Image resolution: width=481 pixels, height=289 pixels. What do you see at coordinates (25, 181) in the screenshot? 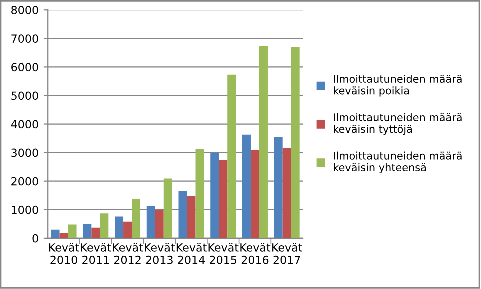
I see `y-tick-label: 2000` at bounding box center [25, 181].